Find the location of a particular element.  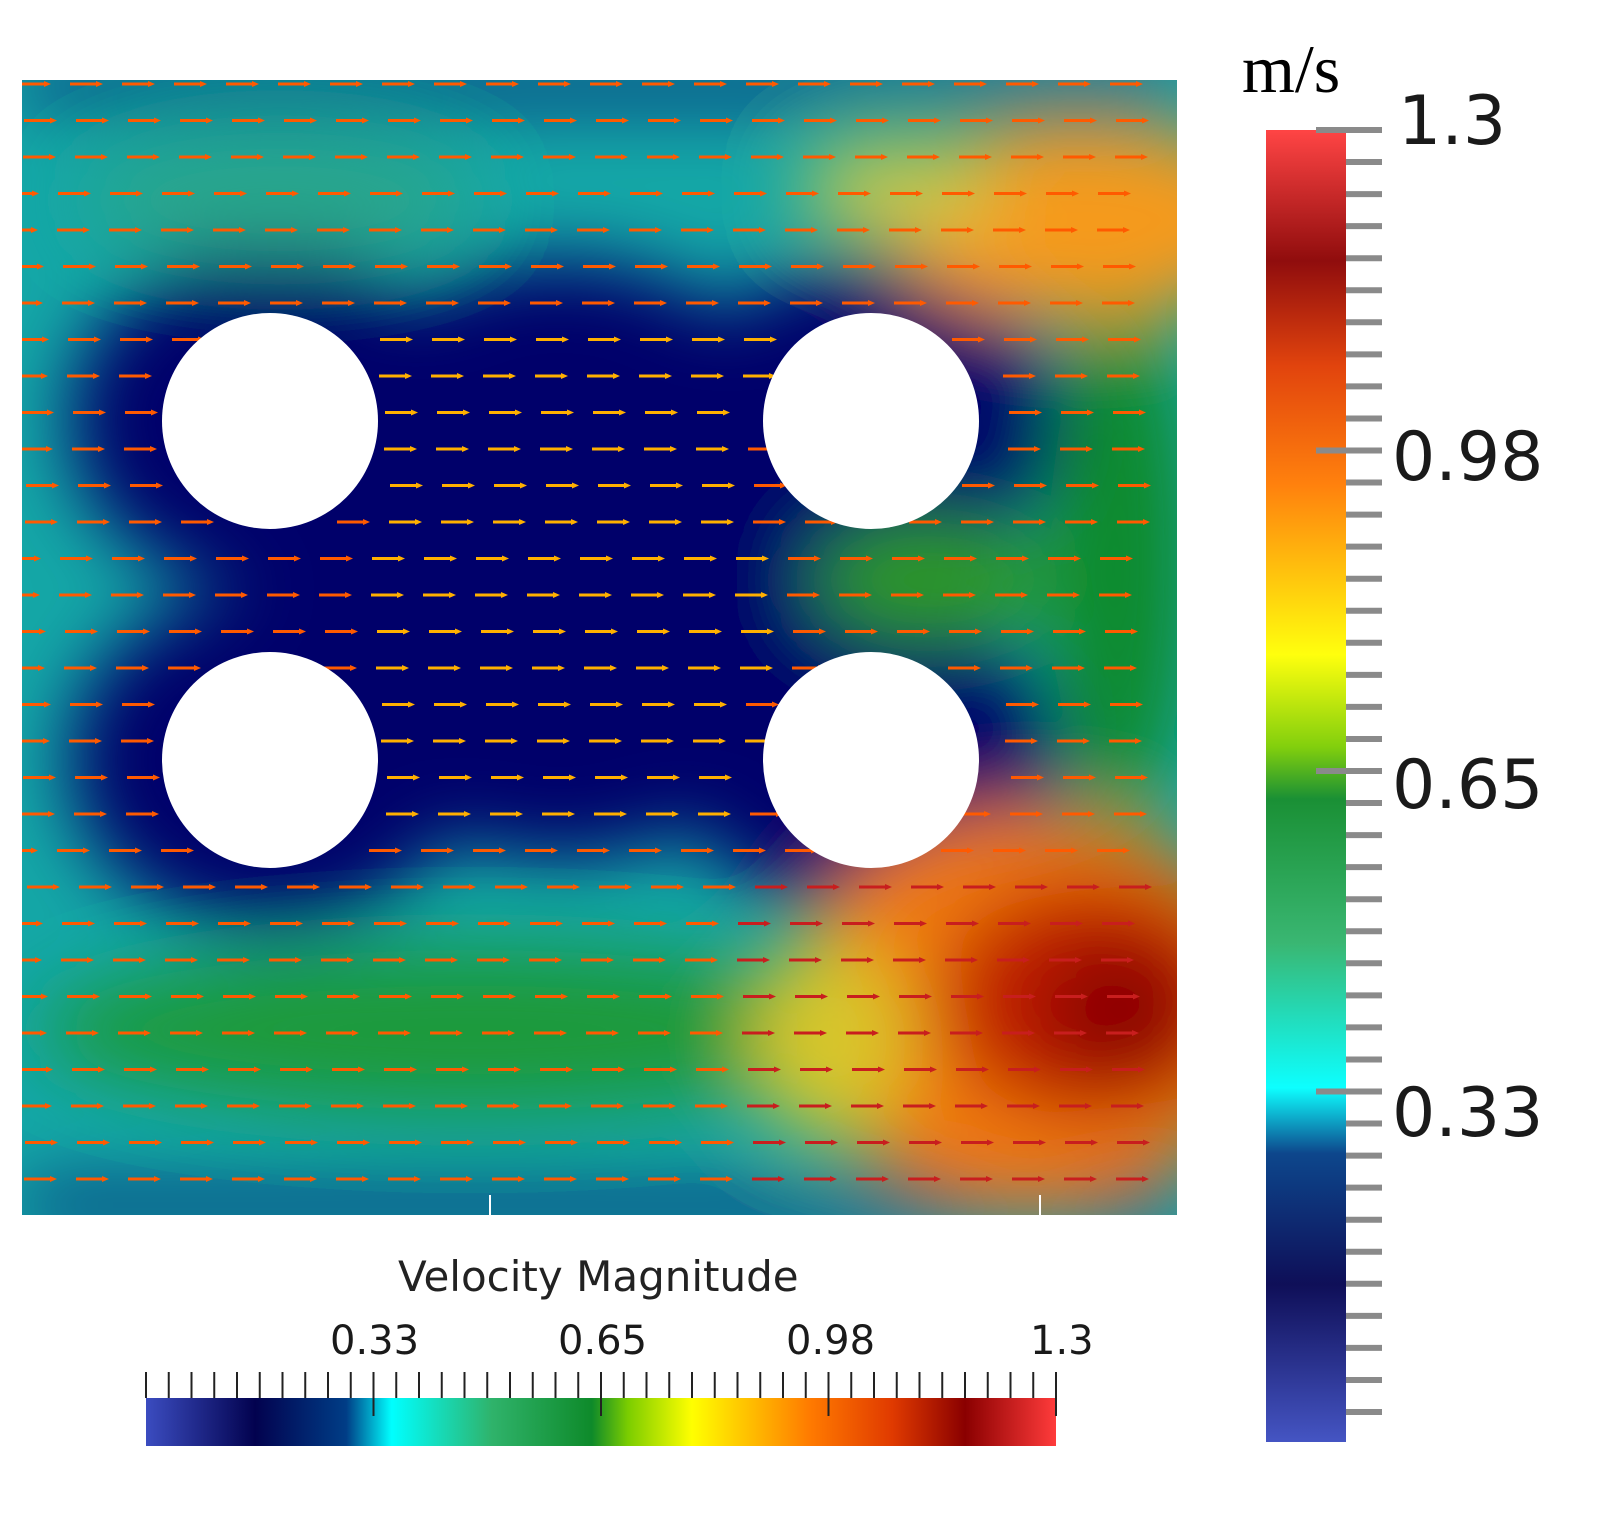

domain-bottom-ticks is located at coordinates (765, 1205).